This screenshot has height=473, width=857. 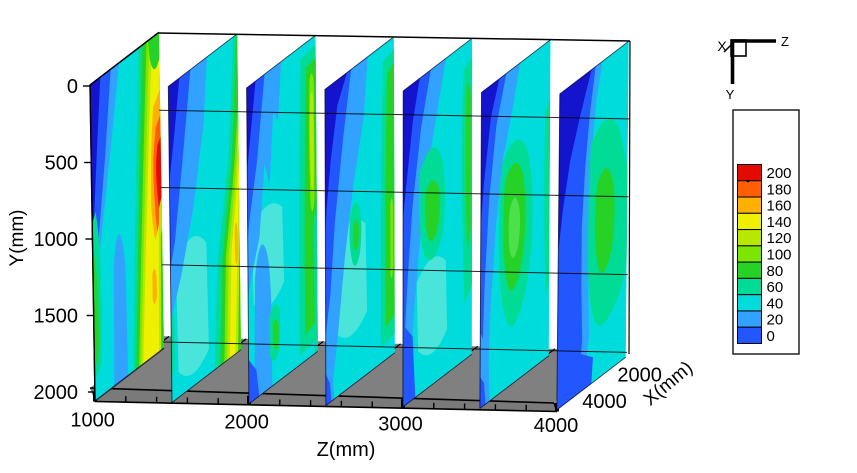 What do you see at coordinates (400, 424) in the screenshot?
I see `svg-text: 3000` at bounding box center [400, 424].